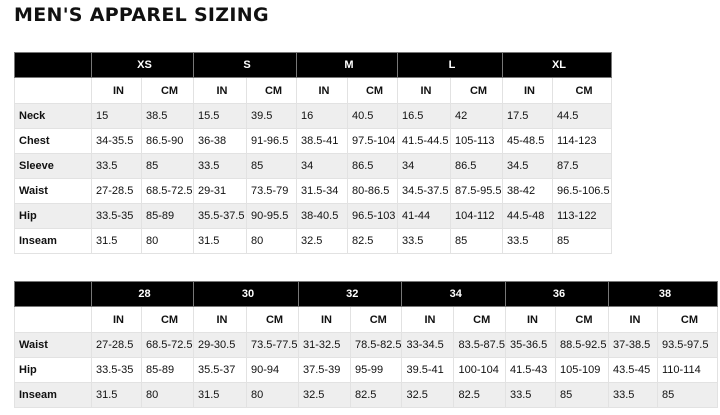 Image resolution: width=720 pixels, height=415 pixels. I want to click on measurement-cell: 87.5-95.5, so click(476, 191).